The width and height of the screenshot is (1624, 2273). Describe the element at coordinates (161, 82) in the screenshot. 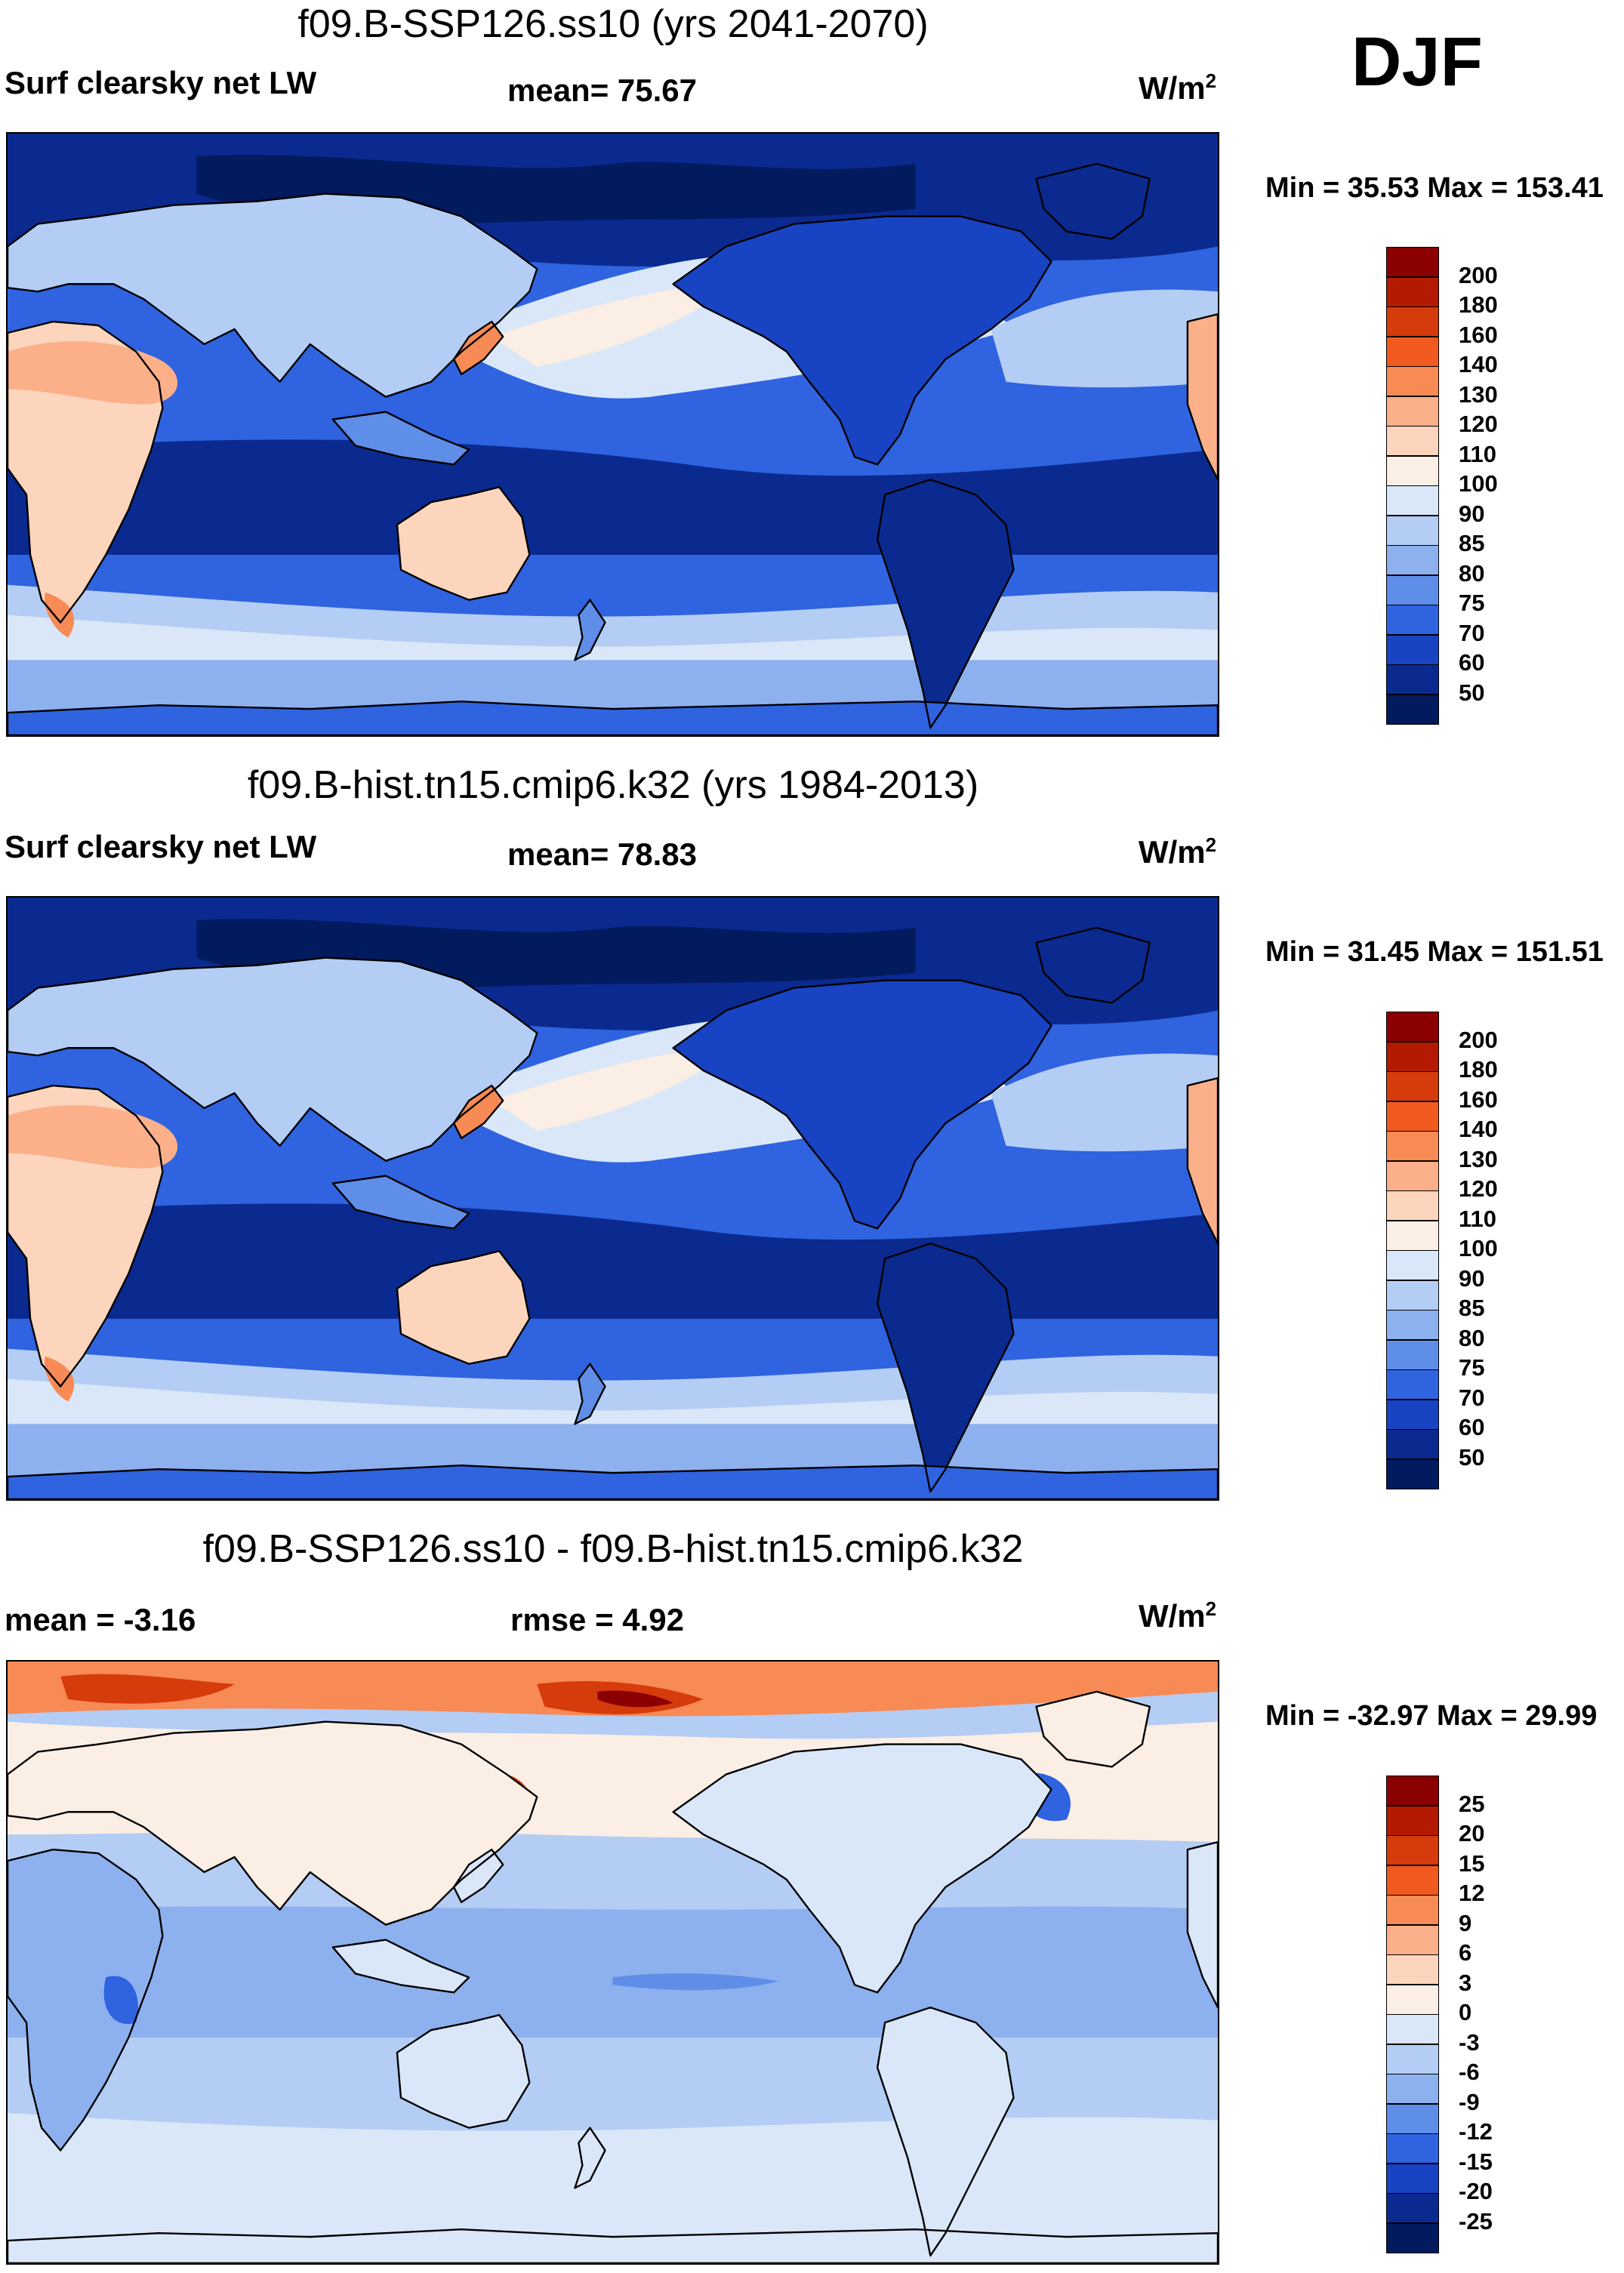

I see `panel-1-variable-label: Surf clearsky net LW` at that location.